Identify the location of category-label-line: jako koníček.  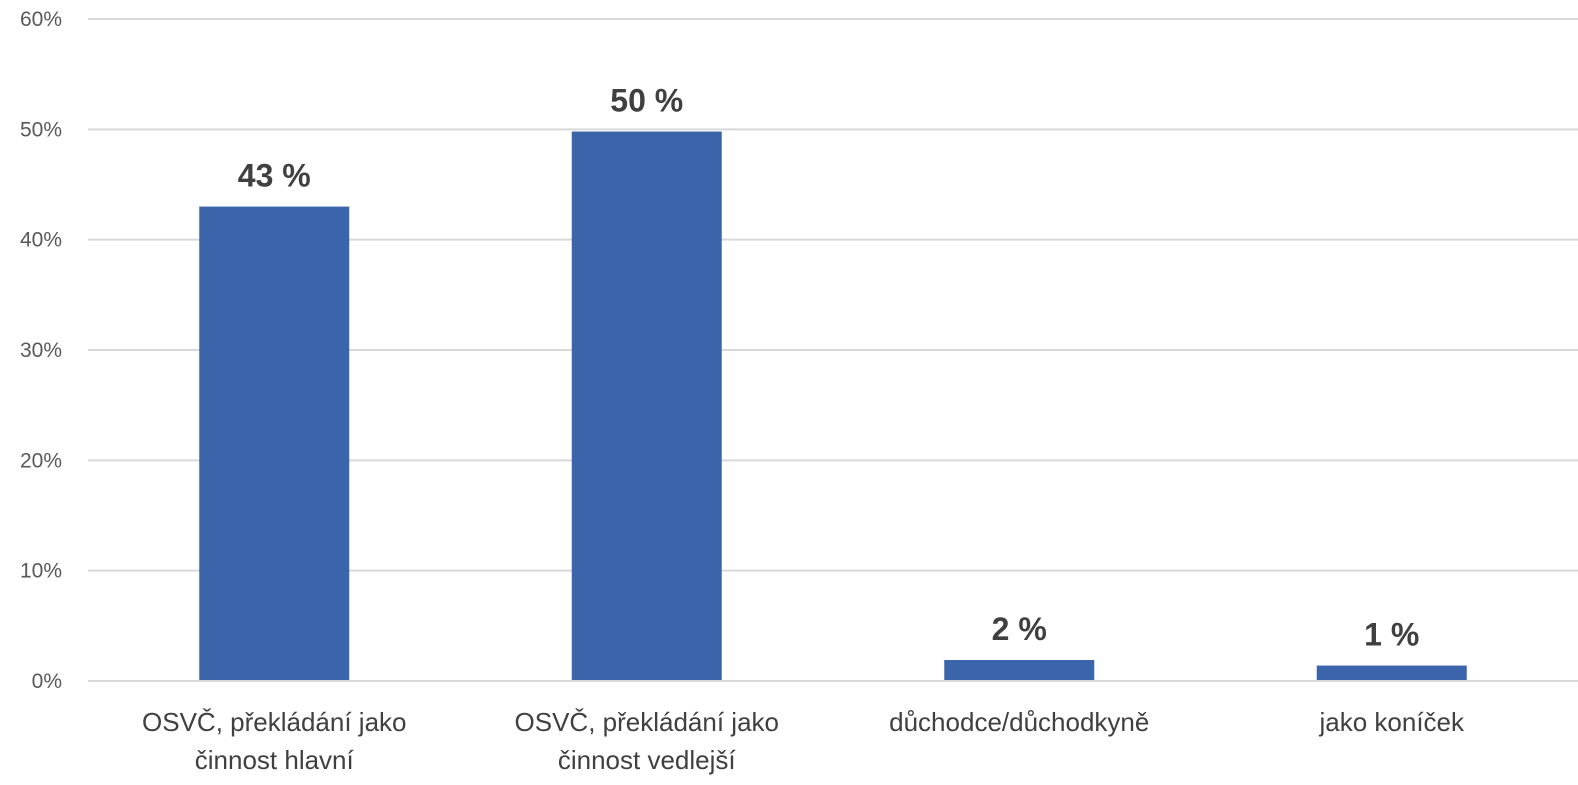
(1391, 722).